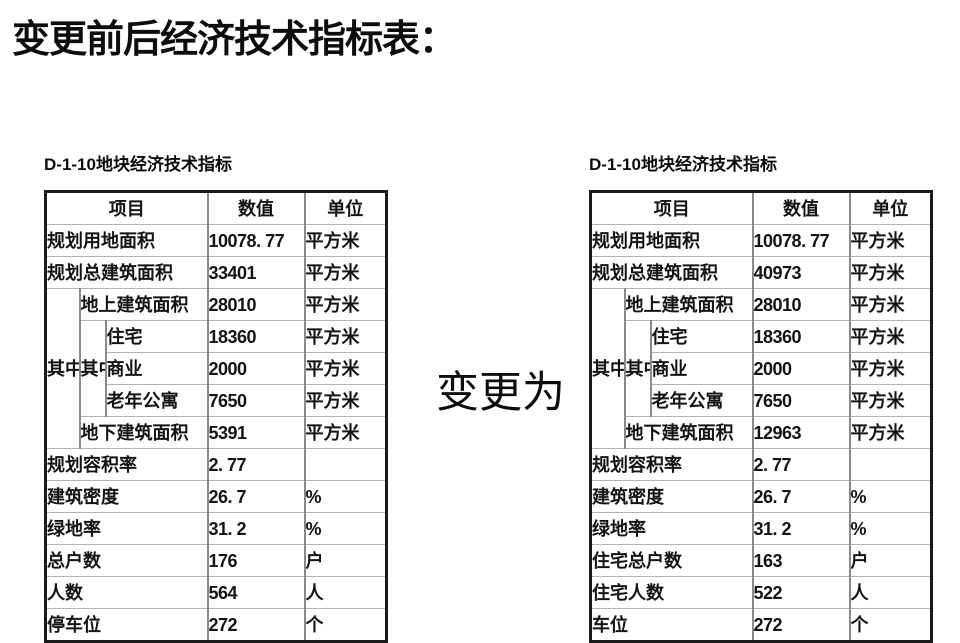 The height and width of the screenshot is (643, 960). I want to click on table-row: 规划用地面积 10078. 77 平方米, so click(760, 240).